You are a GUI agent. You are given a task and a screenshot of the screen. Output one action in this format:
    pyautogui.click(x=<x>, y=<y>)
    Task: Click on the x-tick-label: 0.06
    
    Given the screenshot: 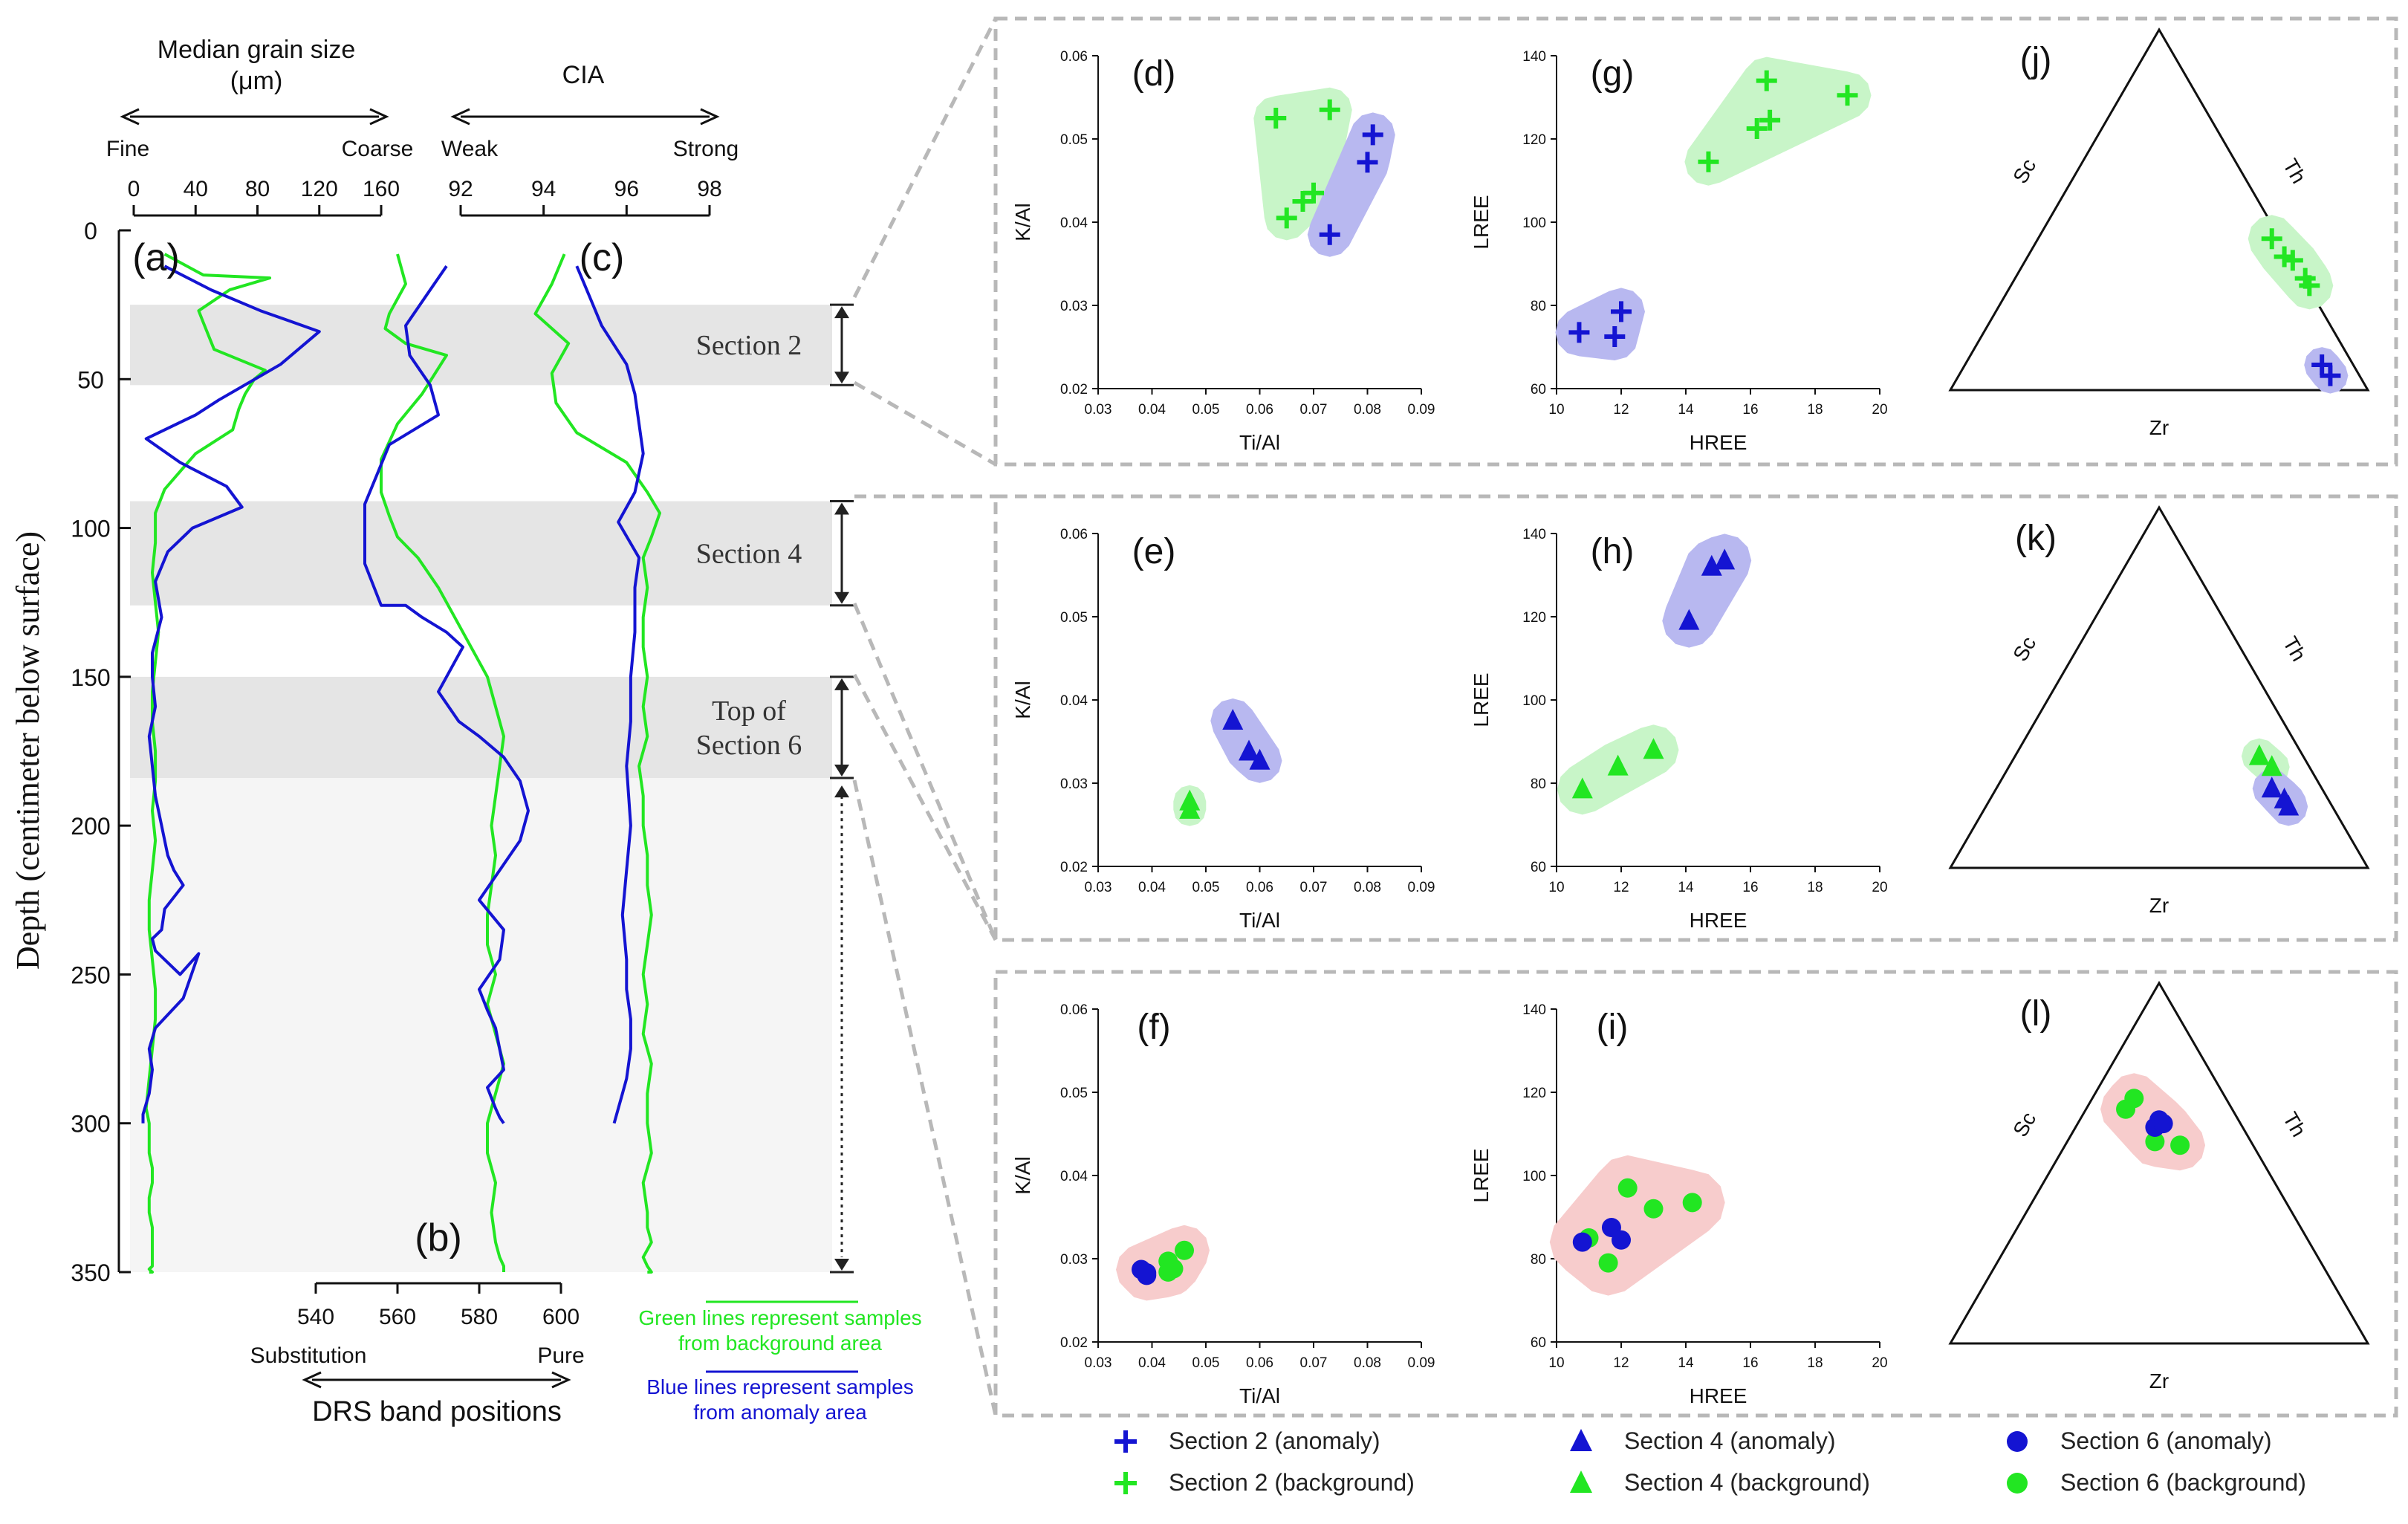 What is the action you would take?
    pyautogui.click(x=1259, y=410)
    